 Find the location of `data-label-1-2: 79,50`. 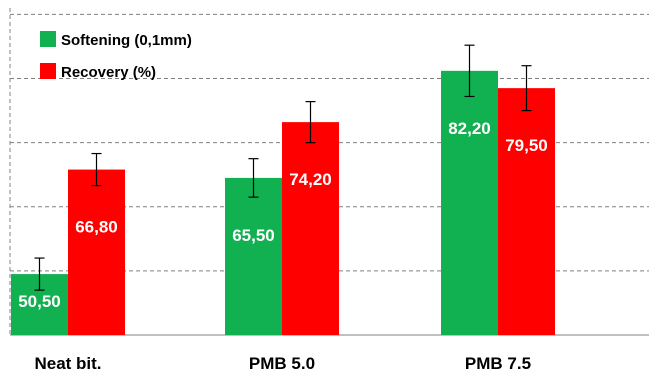

data-label-1-2: 79,50 is located at coordinates (526, 145).